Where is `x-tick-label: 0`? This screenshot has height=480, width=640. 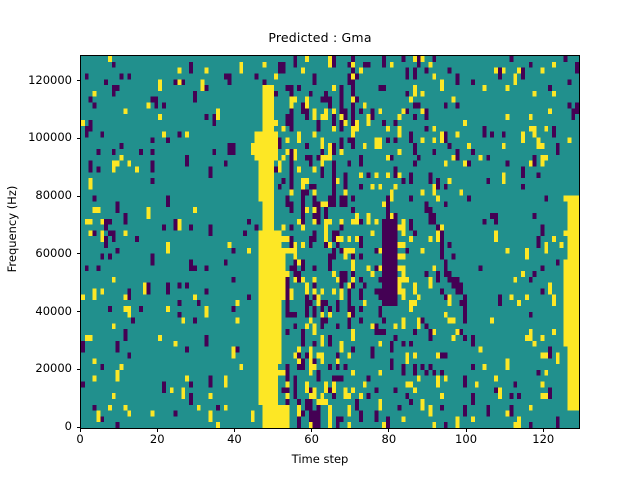
x-tick-label: 0 is located at coordinates (80, 439).